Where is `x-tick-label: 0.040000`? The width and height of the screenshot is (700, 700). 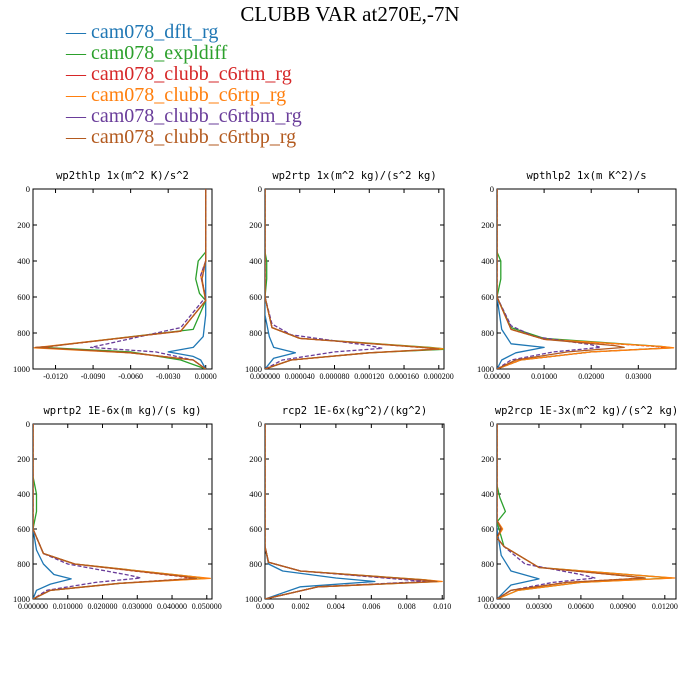 x-tick-label: 0.040000 is located at coordinates (172, 606).